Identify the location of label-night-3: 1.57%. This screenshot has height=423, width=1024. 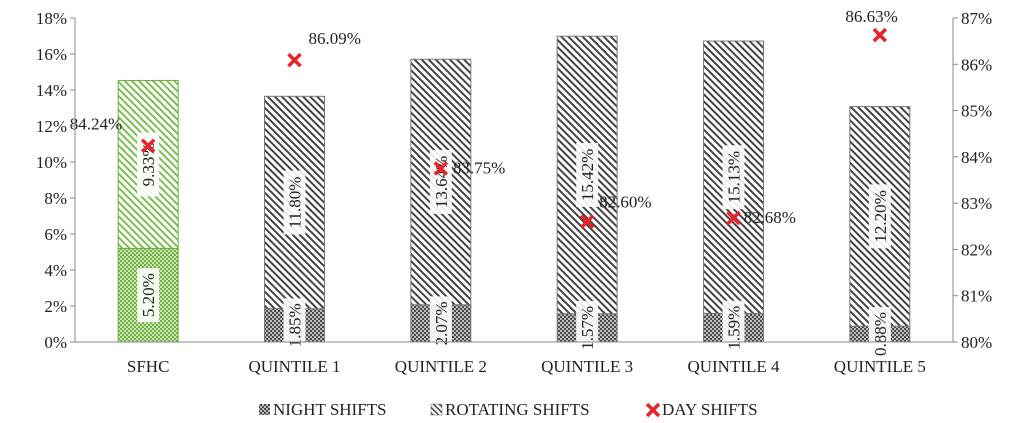
(587, 327).